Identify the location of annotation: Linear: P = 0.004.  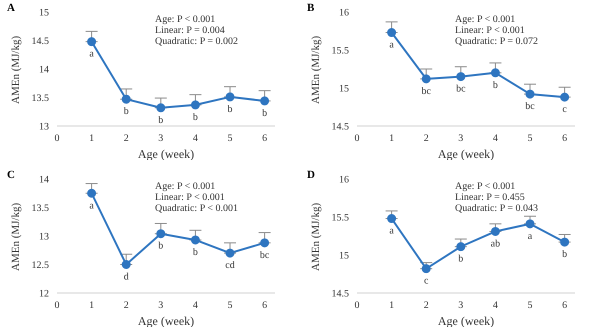
(190, 30).